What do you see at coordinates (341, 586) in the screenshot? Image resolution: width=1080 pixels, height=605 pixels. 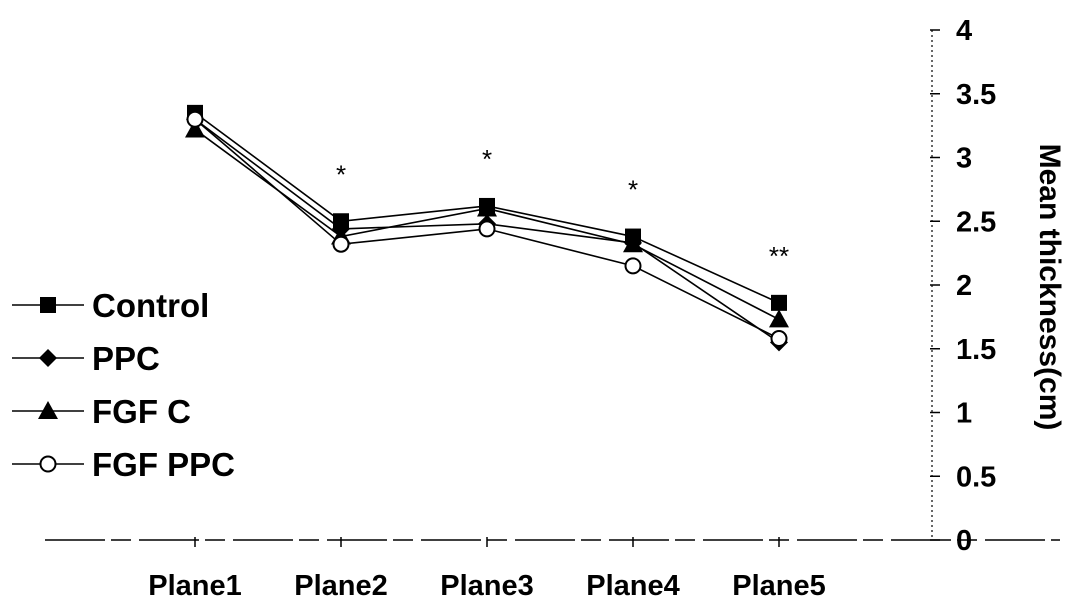 I see `x-tick-label: Plane2` at bounding box center [341, 586].